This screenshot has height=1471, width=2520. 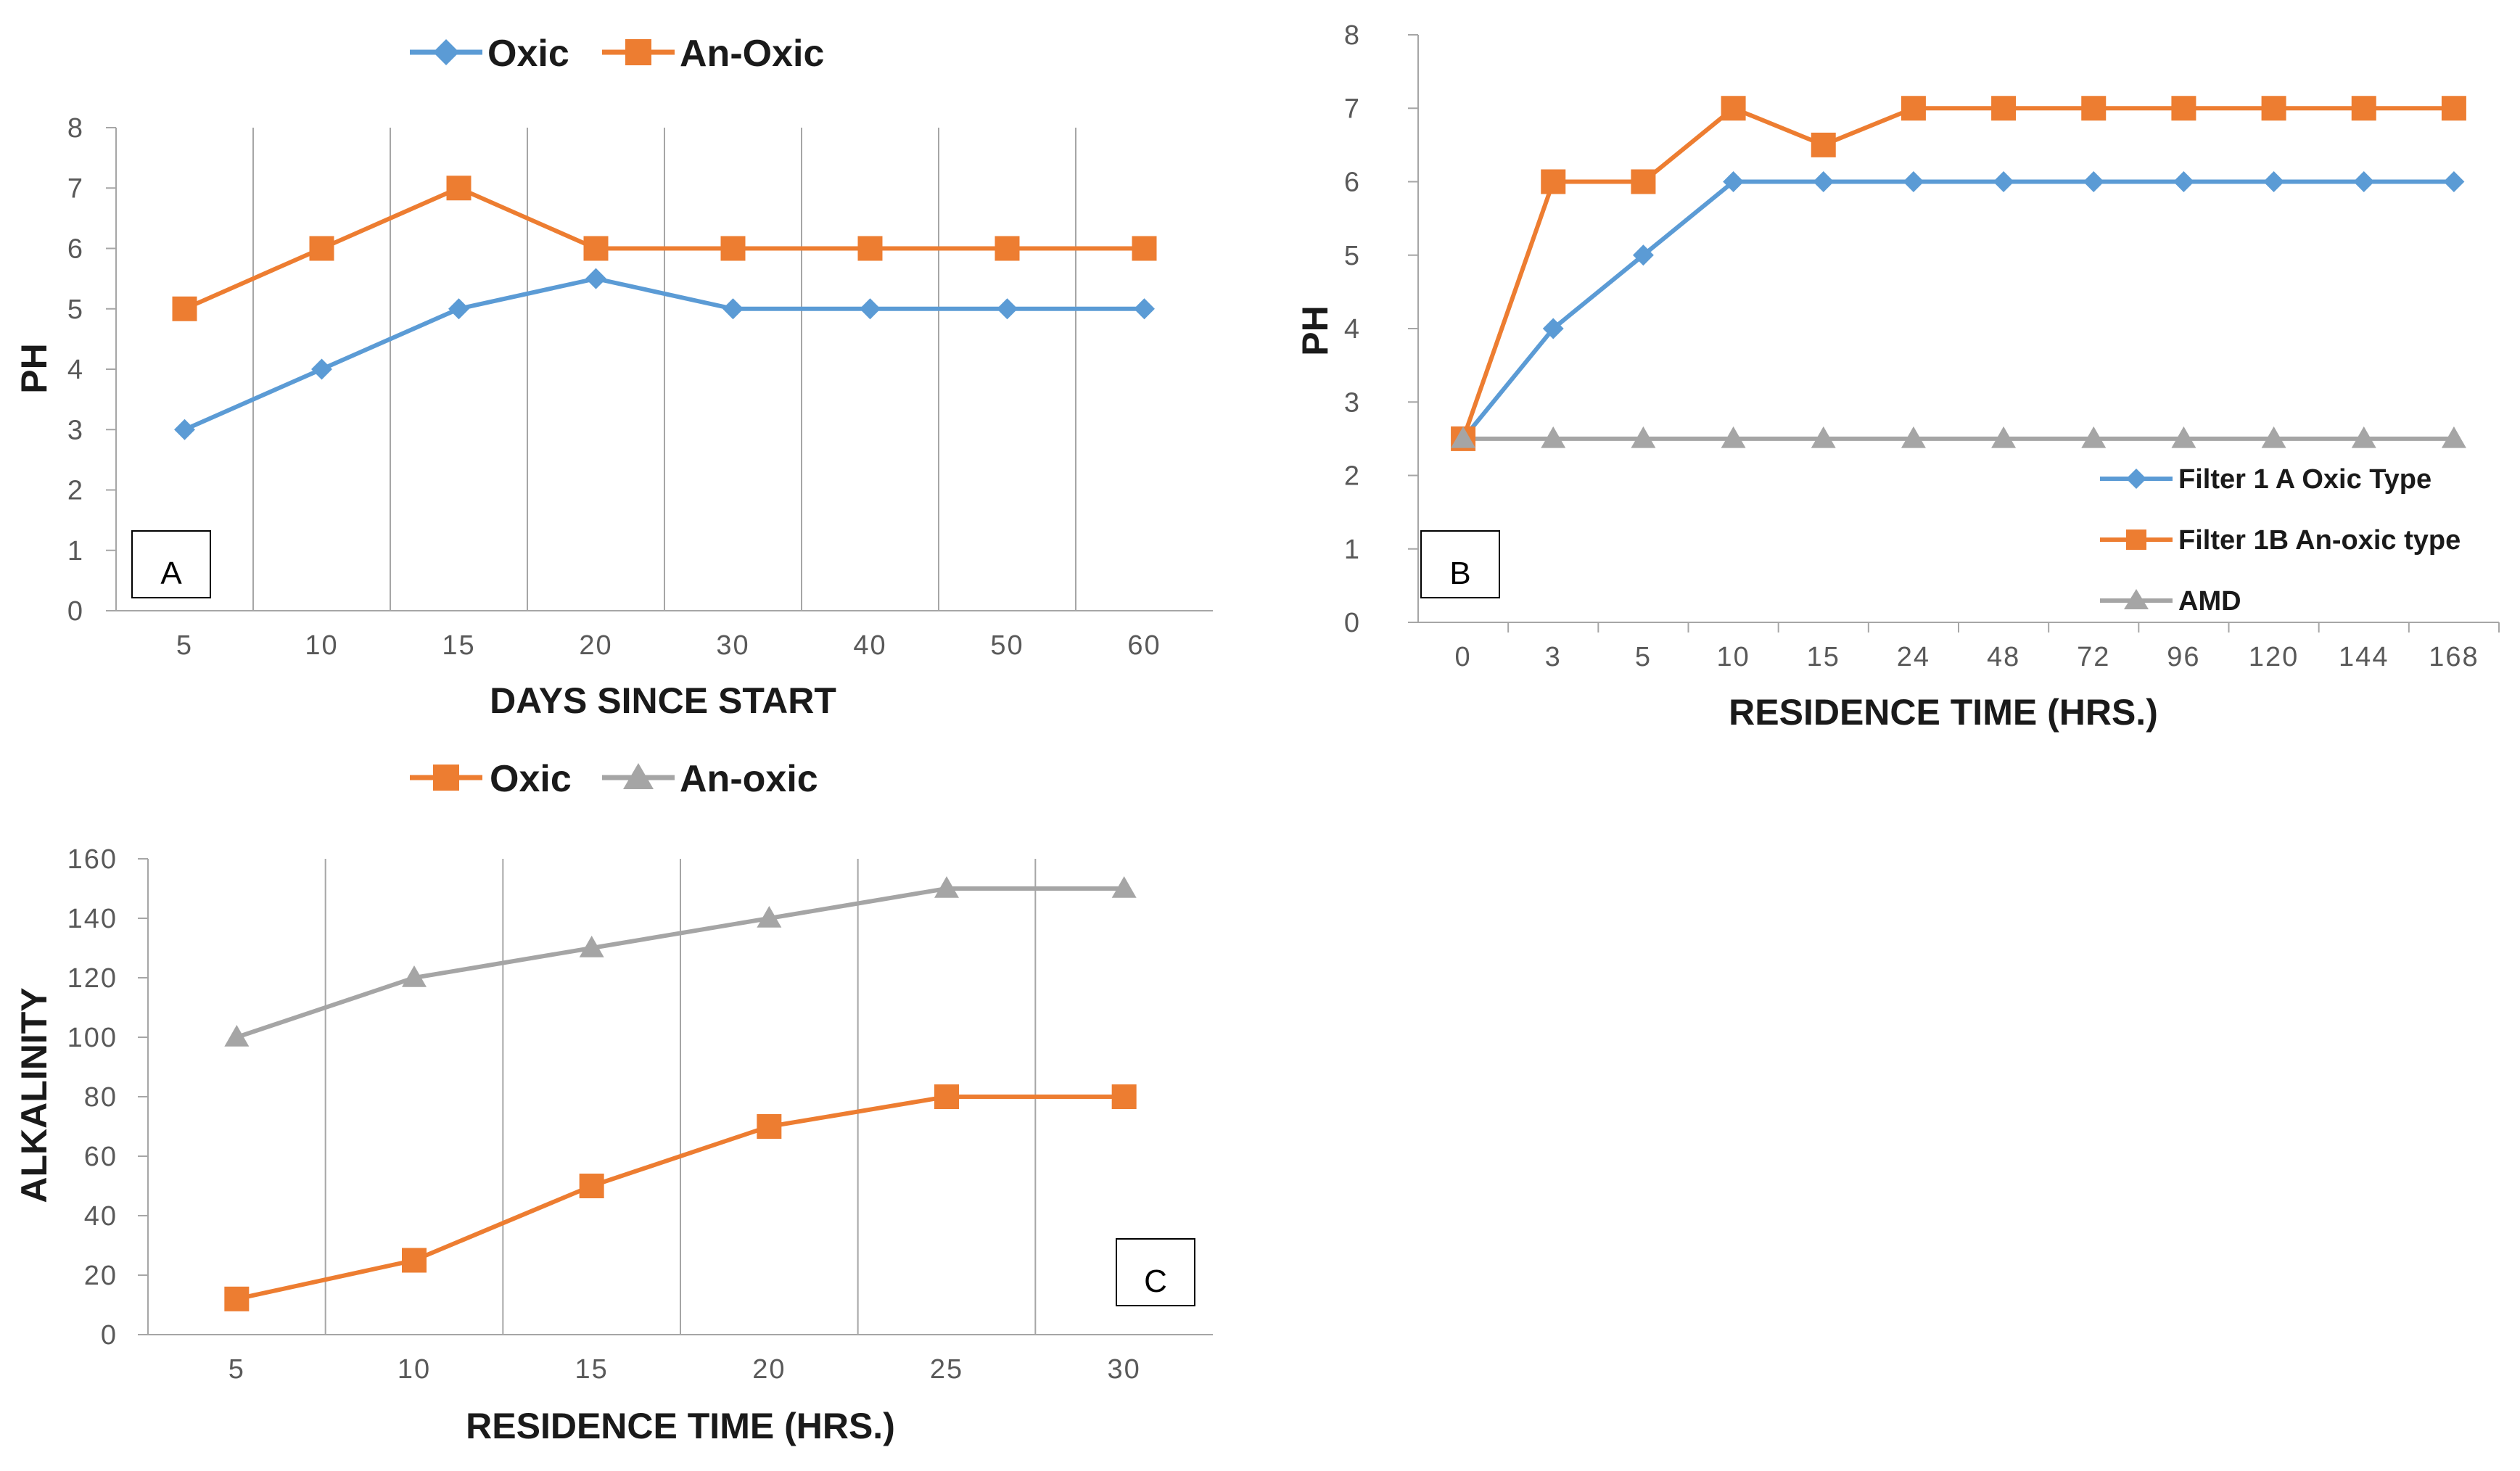 I want to click on series-line-filter-1b-an-oxic-type, so click(x=1958, y=273).